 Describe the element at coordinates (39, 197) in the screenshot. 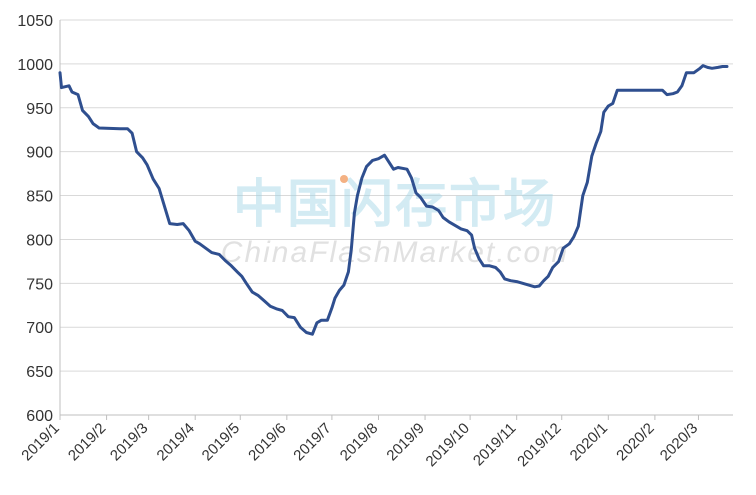

I see `y-tick-label: 850` at that location.